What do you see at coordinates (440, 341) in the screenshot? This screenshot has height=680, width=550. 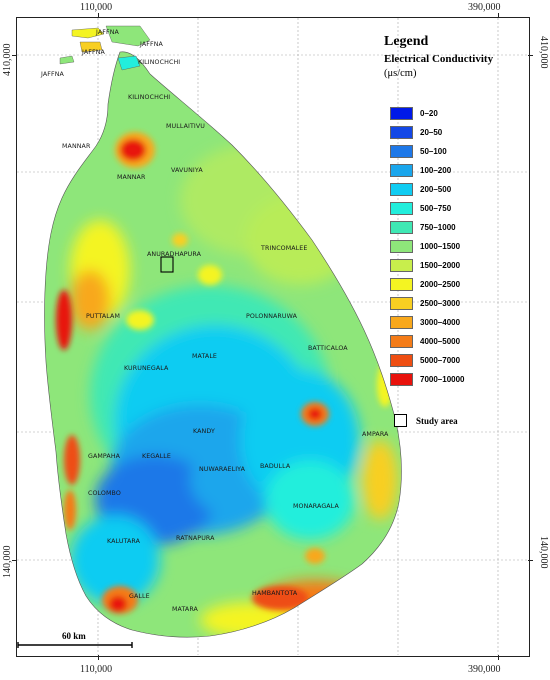 I see `legend-label: 4000–5000` at bounding box center [440, 341].